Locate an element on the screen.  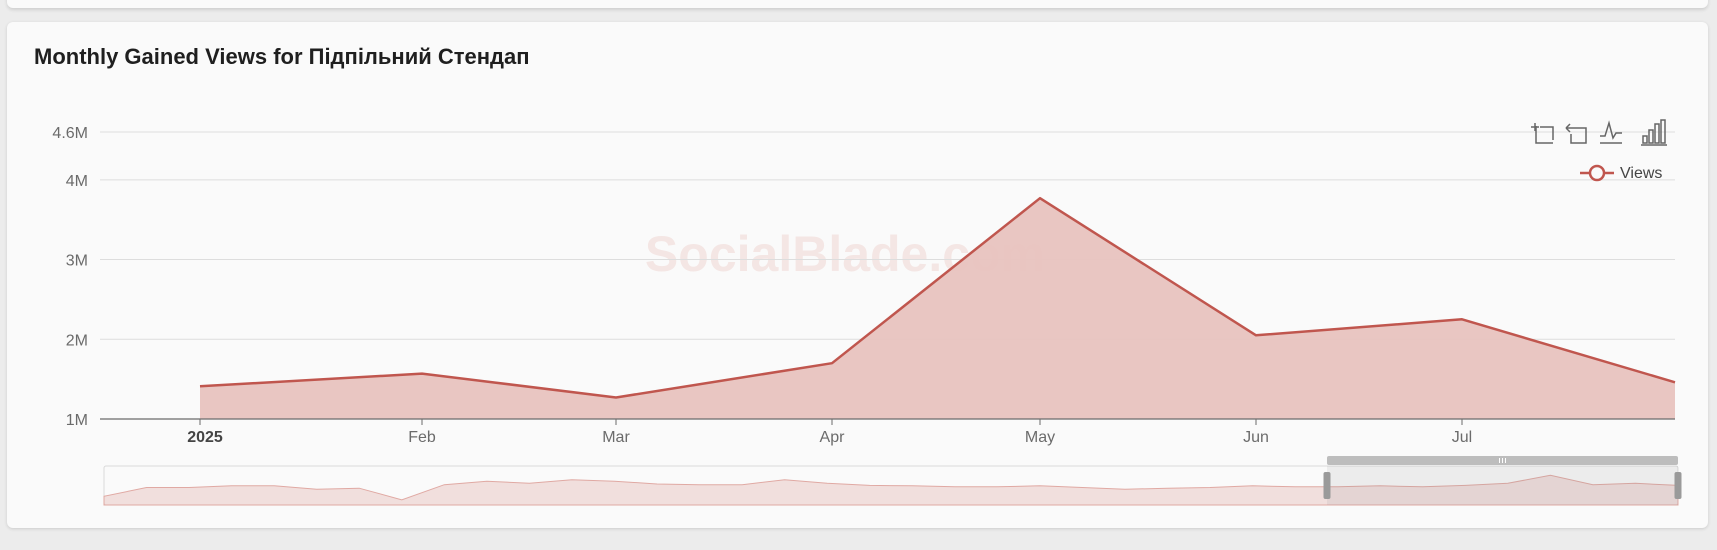
x-tick-label: Feb is located at coordinates (422, 437).